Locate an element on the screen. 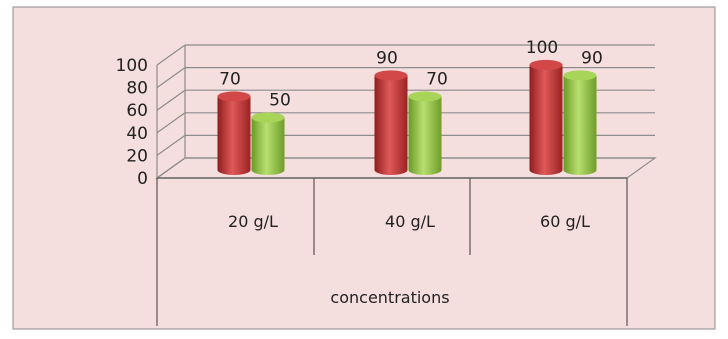 The height and width of the screenshot is (339, 728). category-label: 40 g/L is located at coordinates (410, 221).